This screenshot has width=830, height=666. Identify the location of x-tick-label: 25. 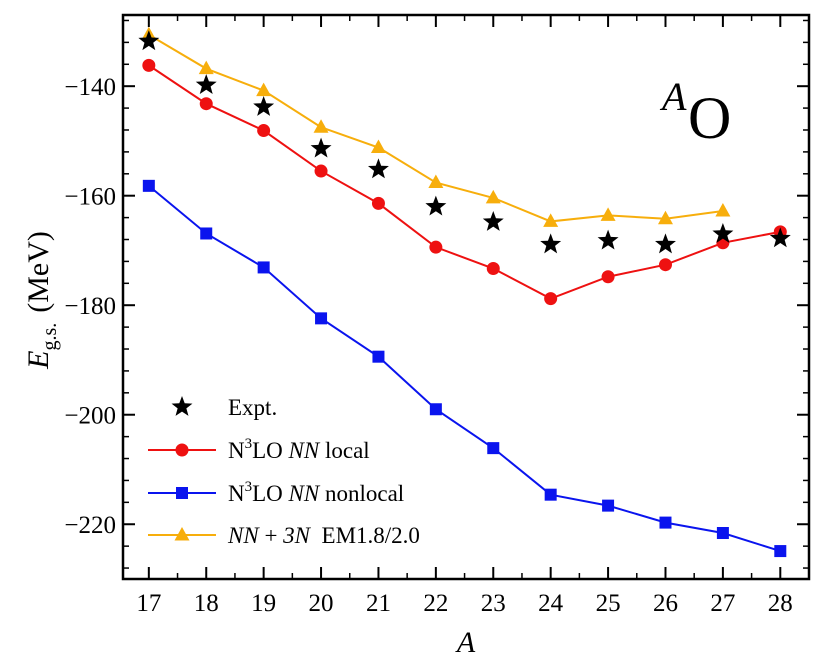
(608, 603).